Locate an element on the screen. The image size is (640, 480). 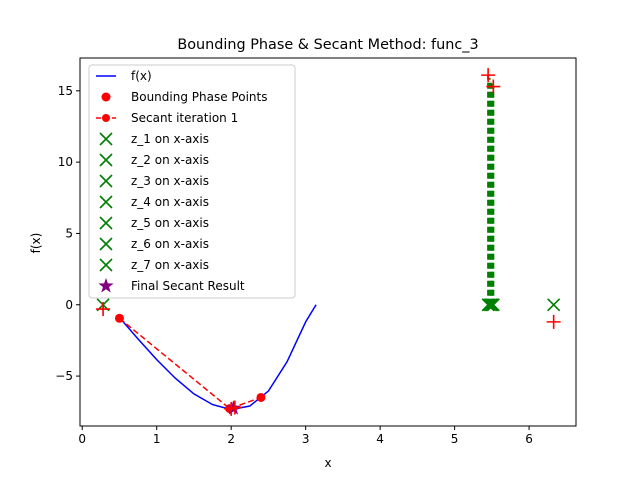
legend-label-3: Secant iteration 1 is located at coordinates (184, 118).